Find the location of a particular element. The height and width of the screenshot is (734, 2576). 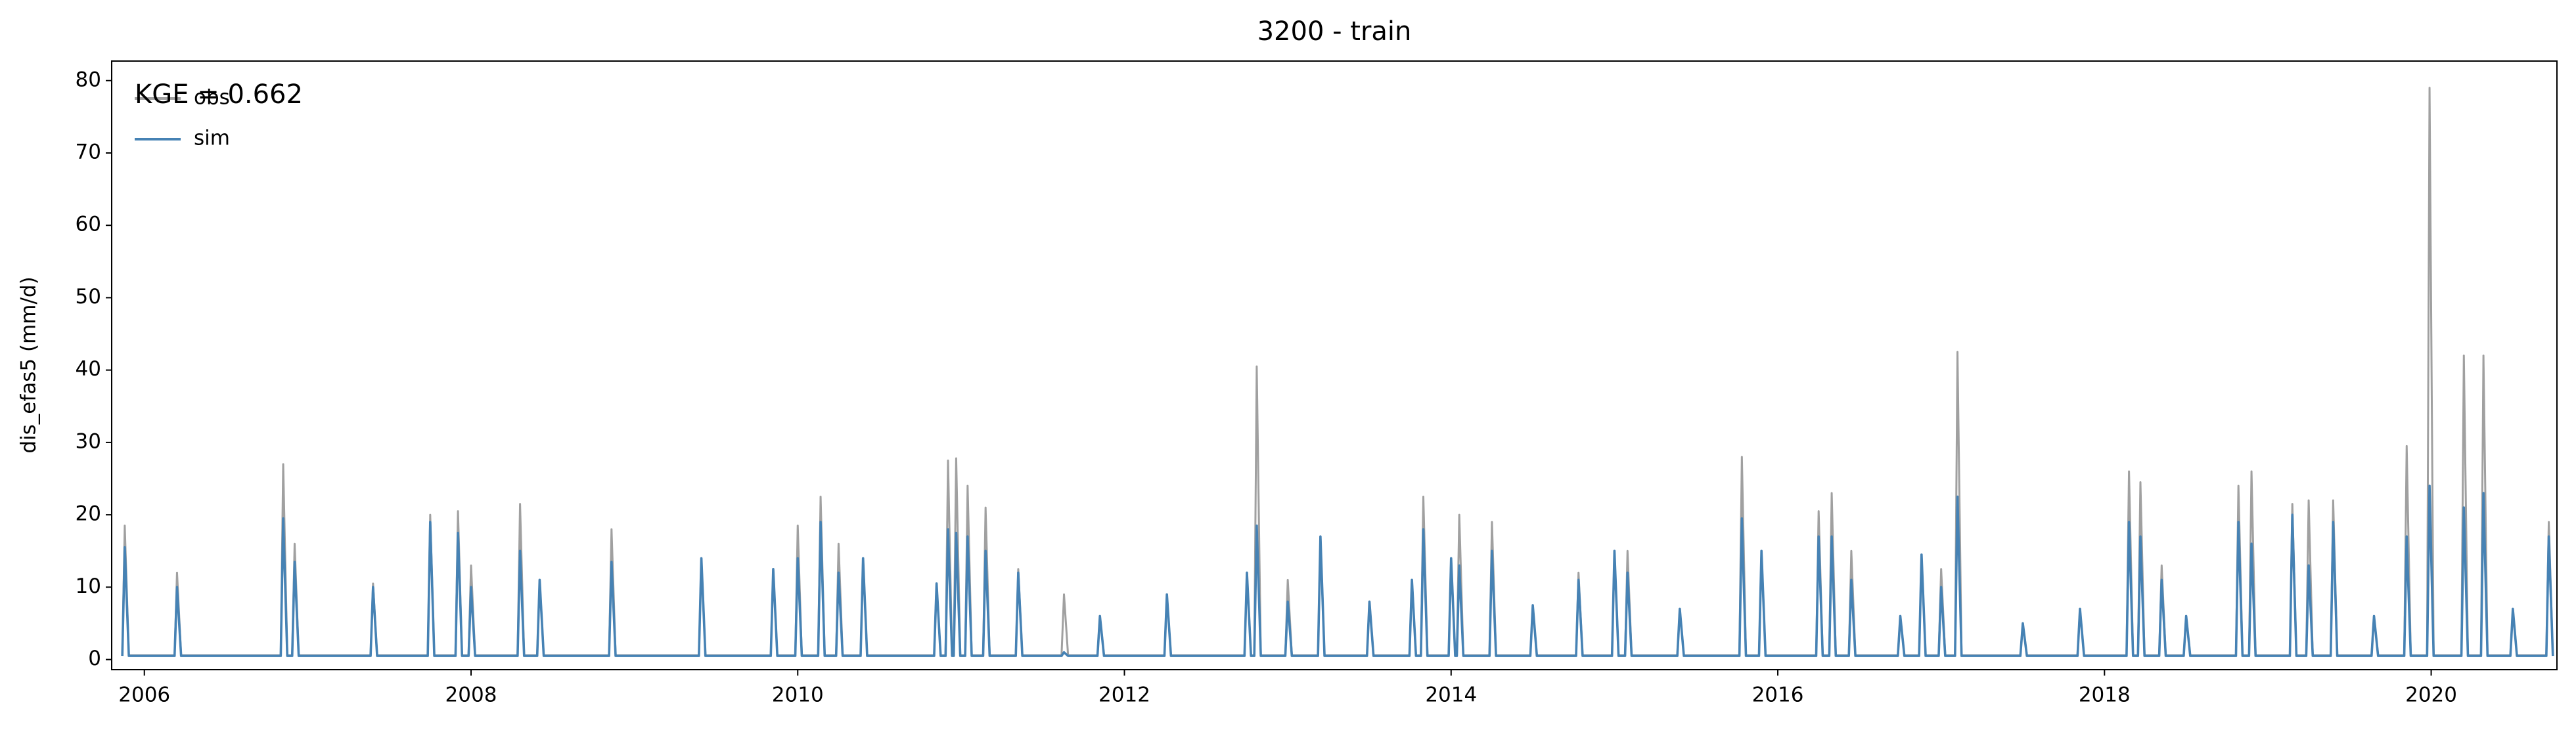

x-tick-label: 2008 is located at coordinates (471, 695).